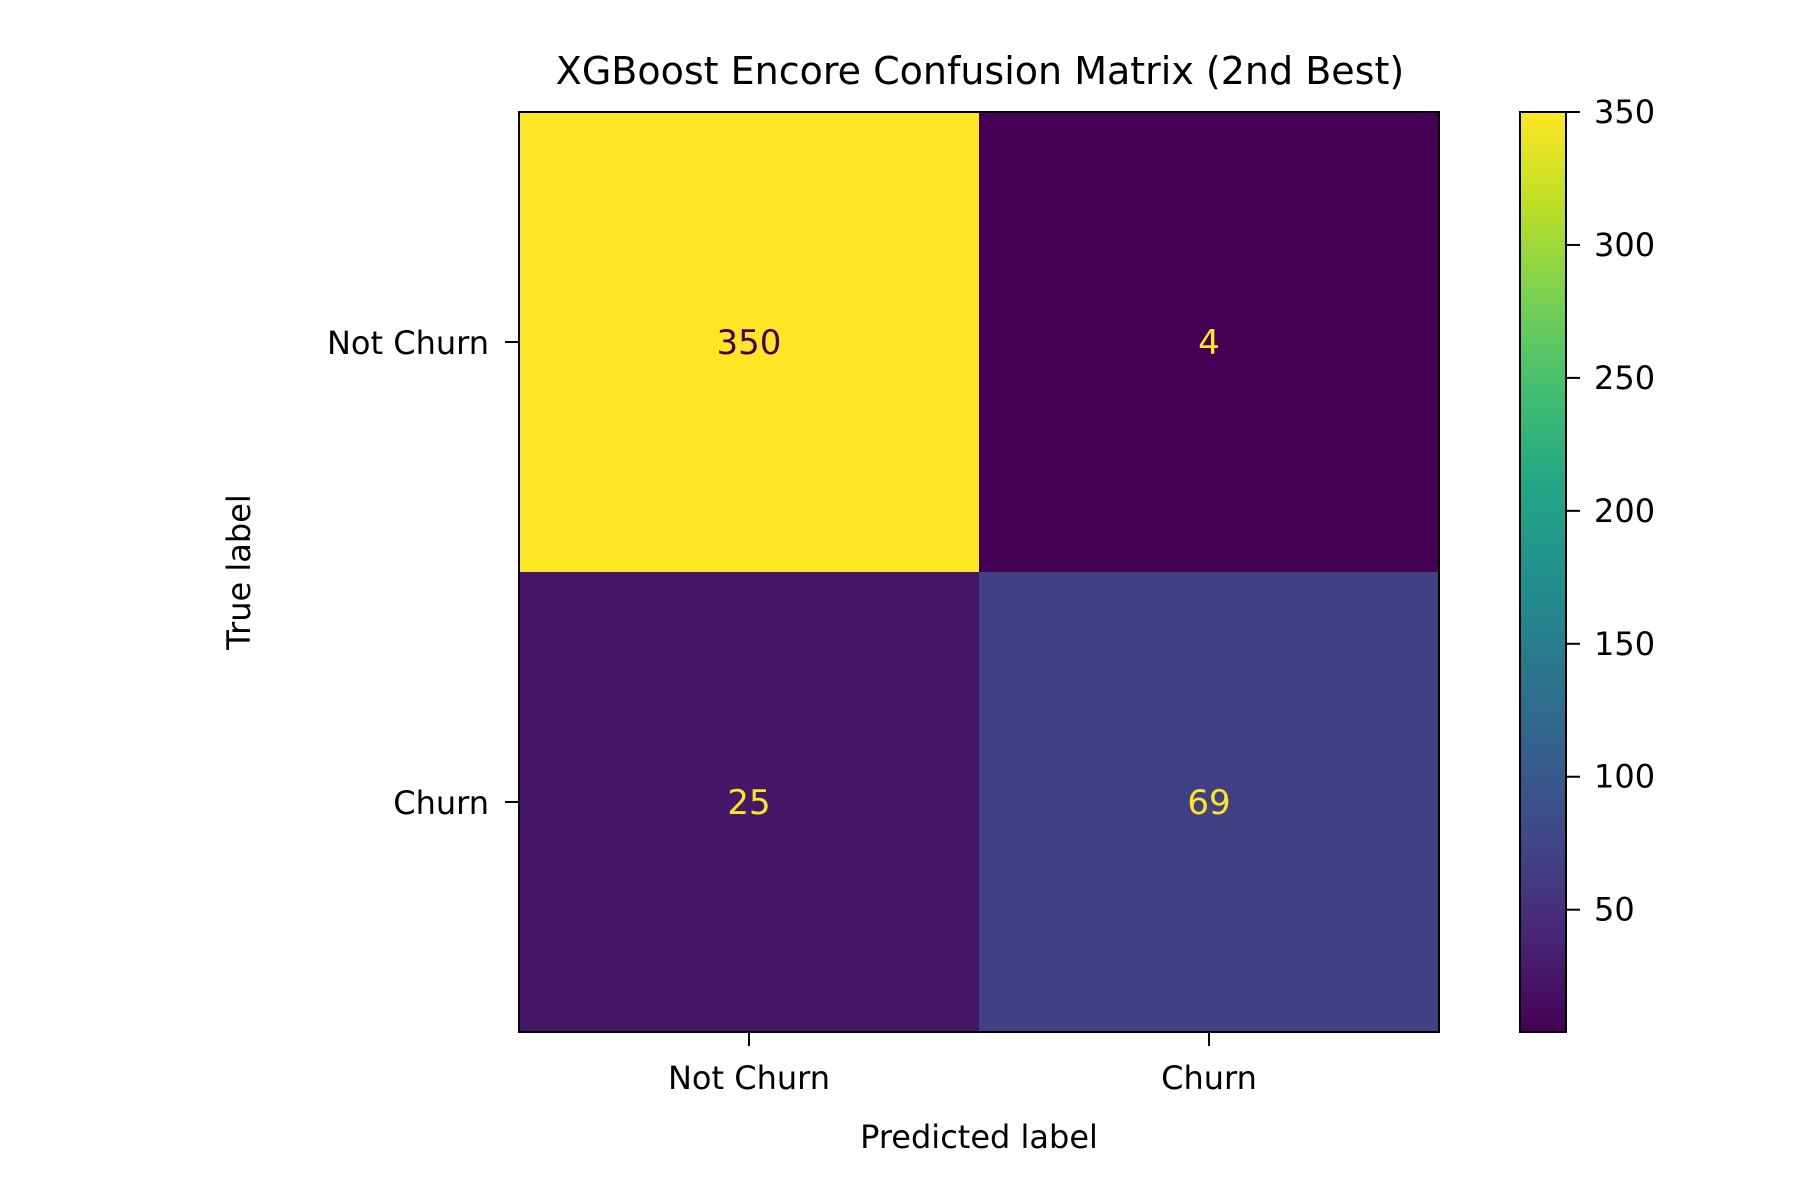  I want to click on cell-value-label-0-0: 350, so click(749, 343).